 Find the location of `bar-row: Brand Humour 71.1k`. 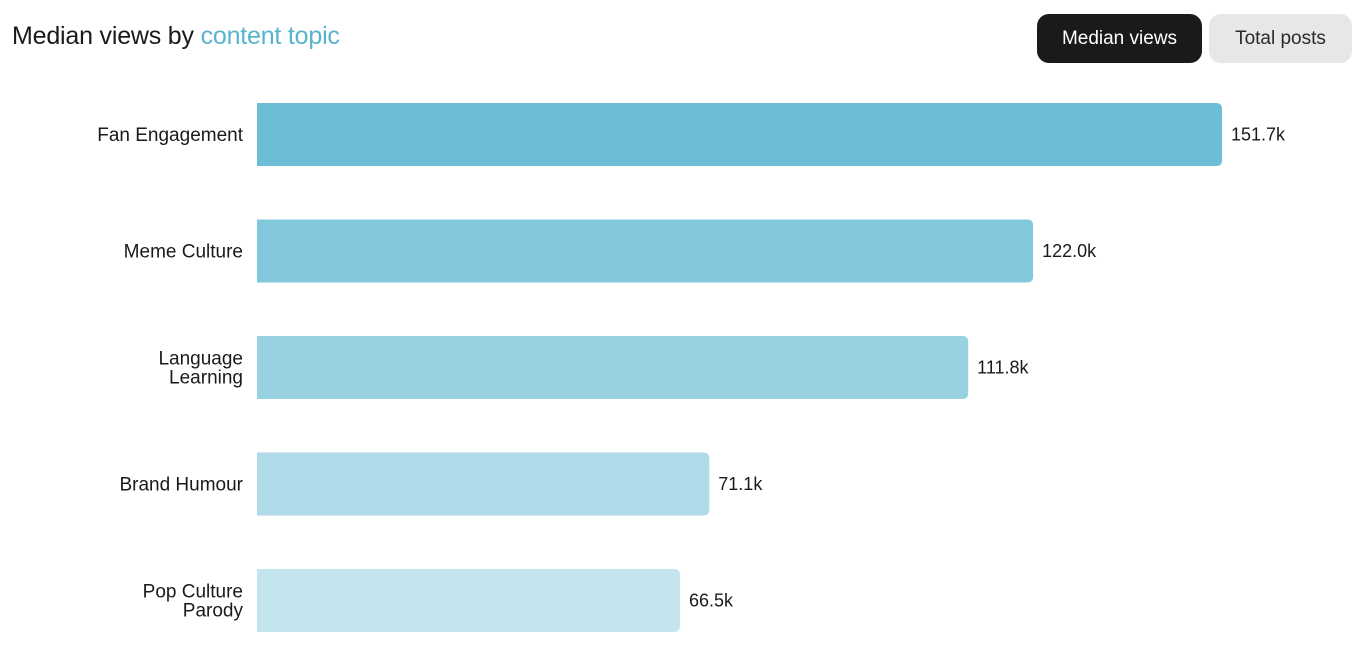

bar-row: Brand Humour 71.1k is located at coordinates (441, 484).